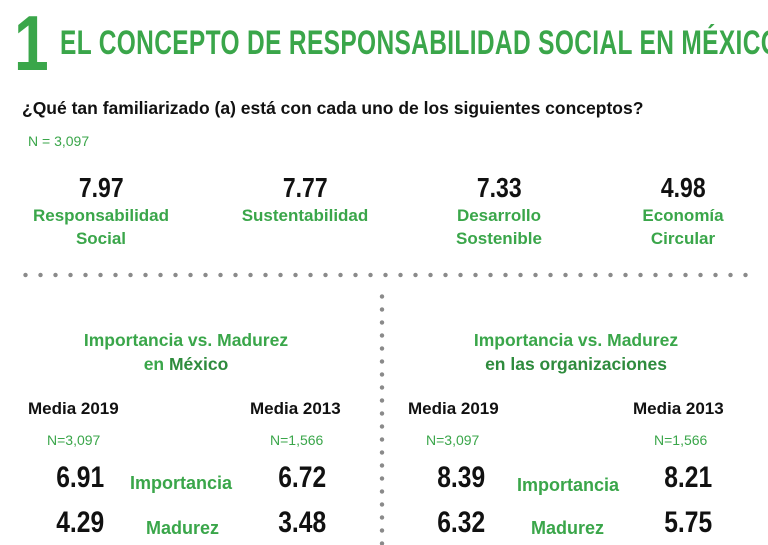 Image resolution: width=768 pixels, height=545 pixels. I want to click on madurez-2013-value: 5.75, so click(688, 522).